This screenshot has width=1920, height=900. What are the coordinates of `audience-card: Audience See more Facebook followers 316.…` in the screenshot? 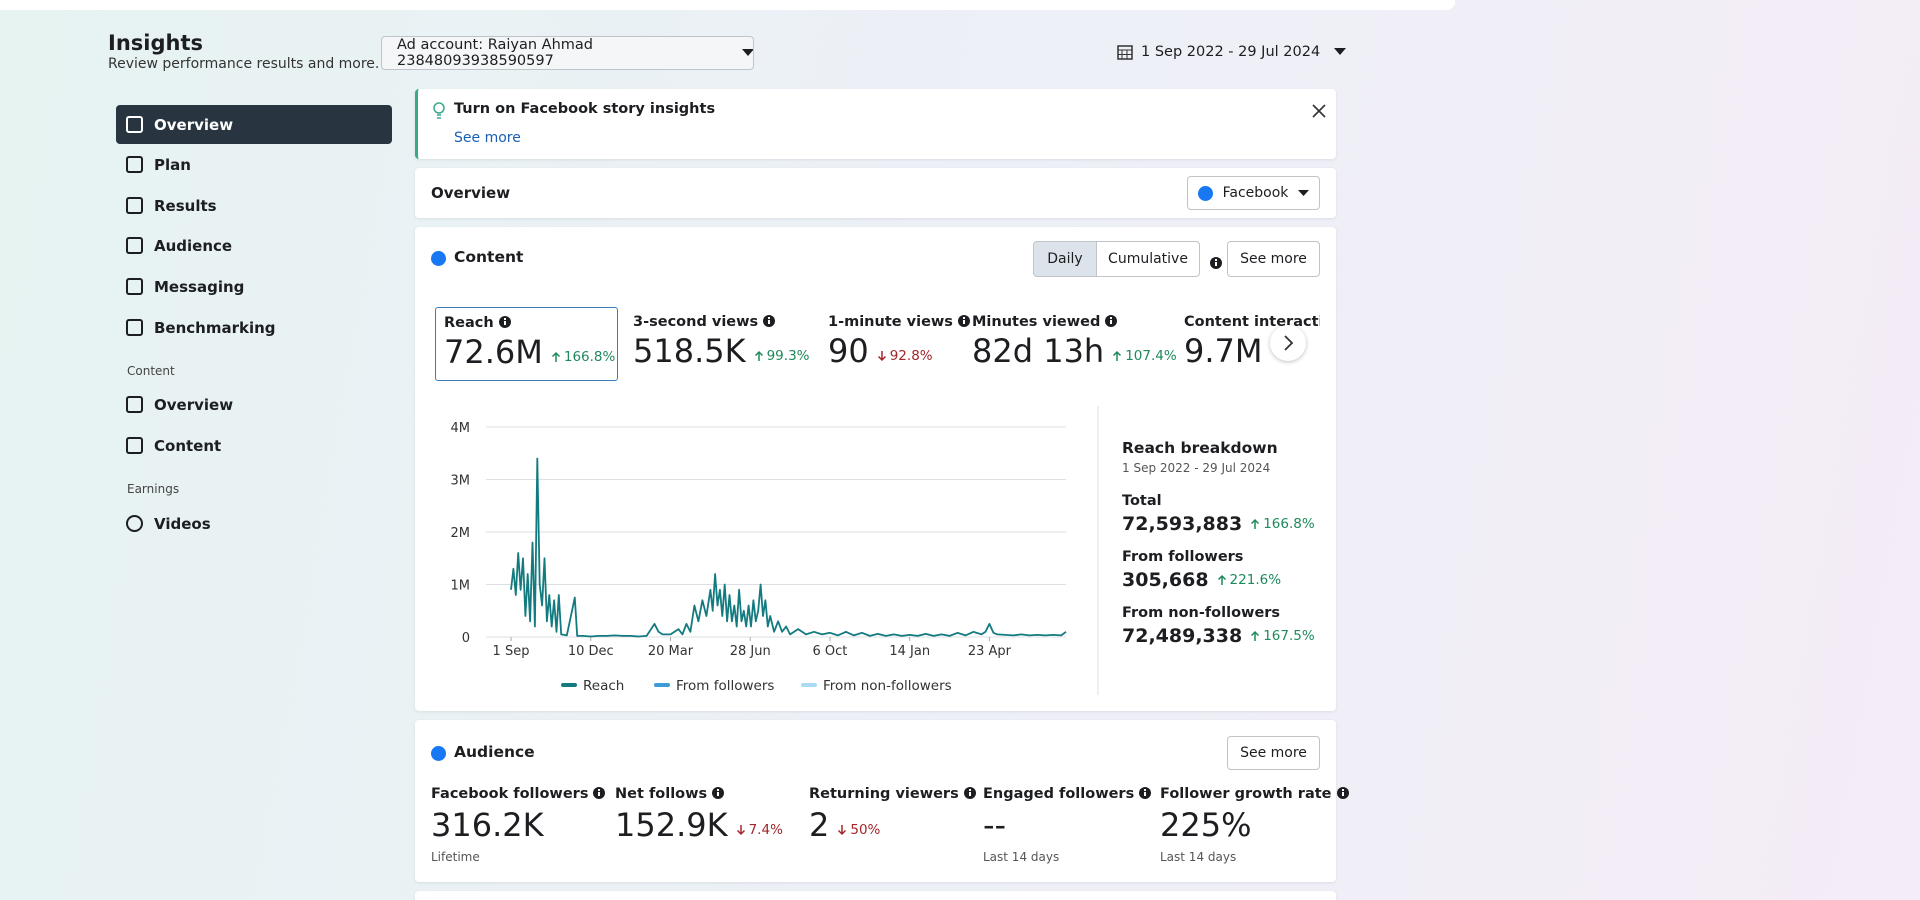 It's located at (882, 801).